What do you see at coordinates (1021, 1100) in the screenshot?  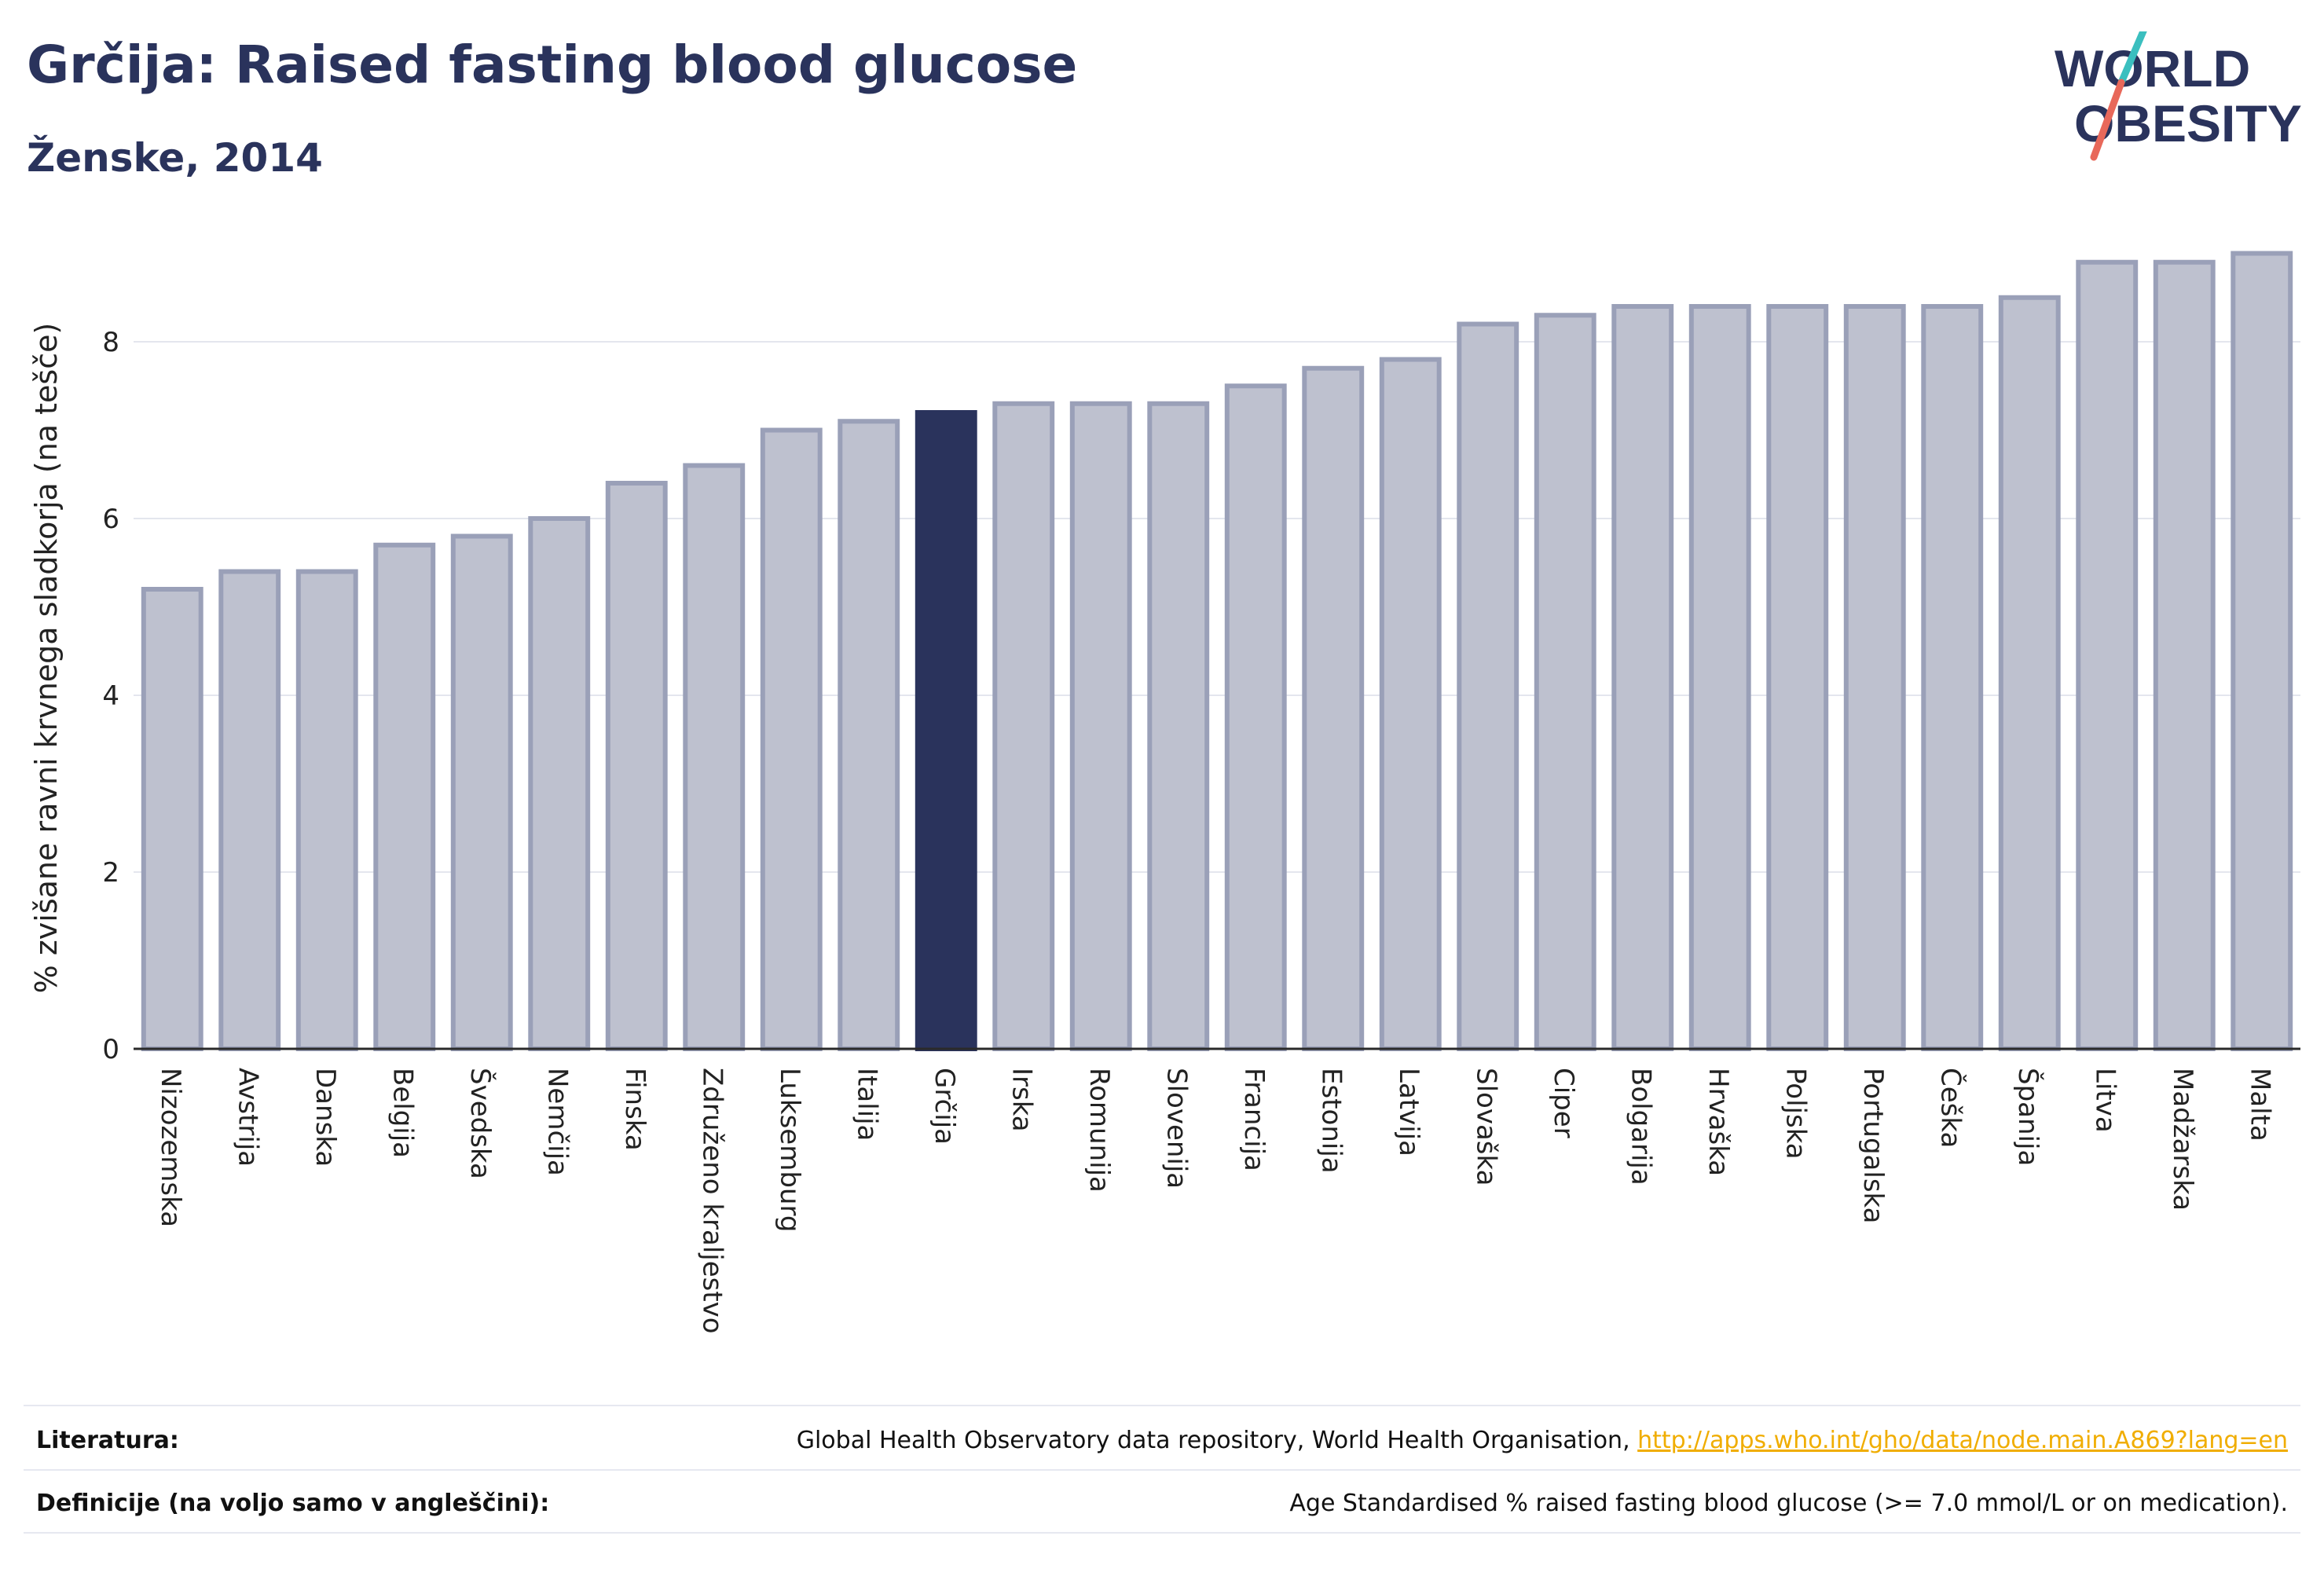 I see `x-tick-label: Irska` at bounding box center [1021, 1100].